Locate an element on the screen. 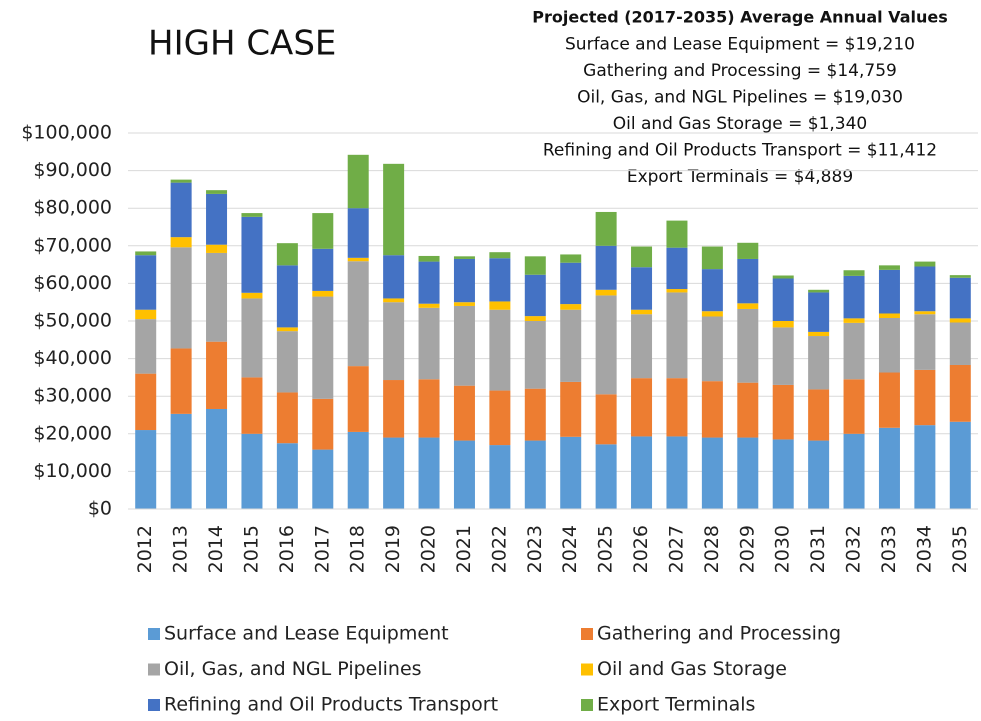  x-tick-label: 2022 is located at coordinates (499, 549).